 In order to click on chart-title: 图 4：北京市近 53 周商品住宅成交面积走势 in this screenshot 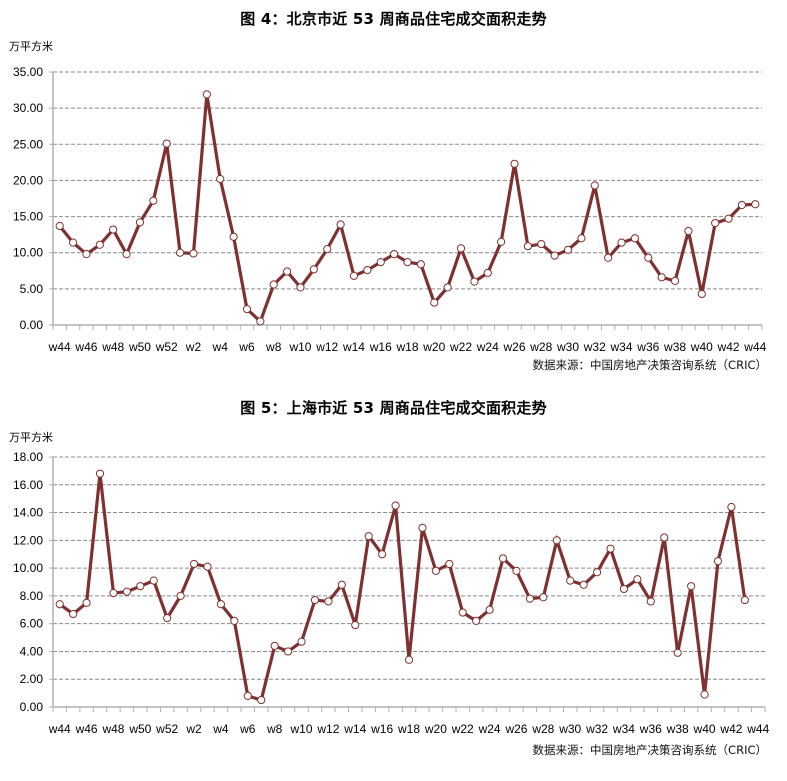, I will do `click(393, 19)`.